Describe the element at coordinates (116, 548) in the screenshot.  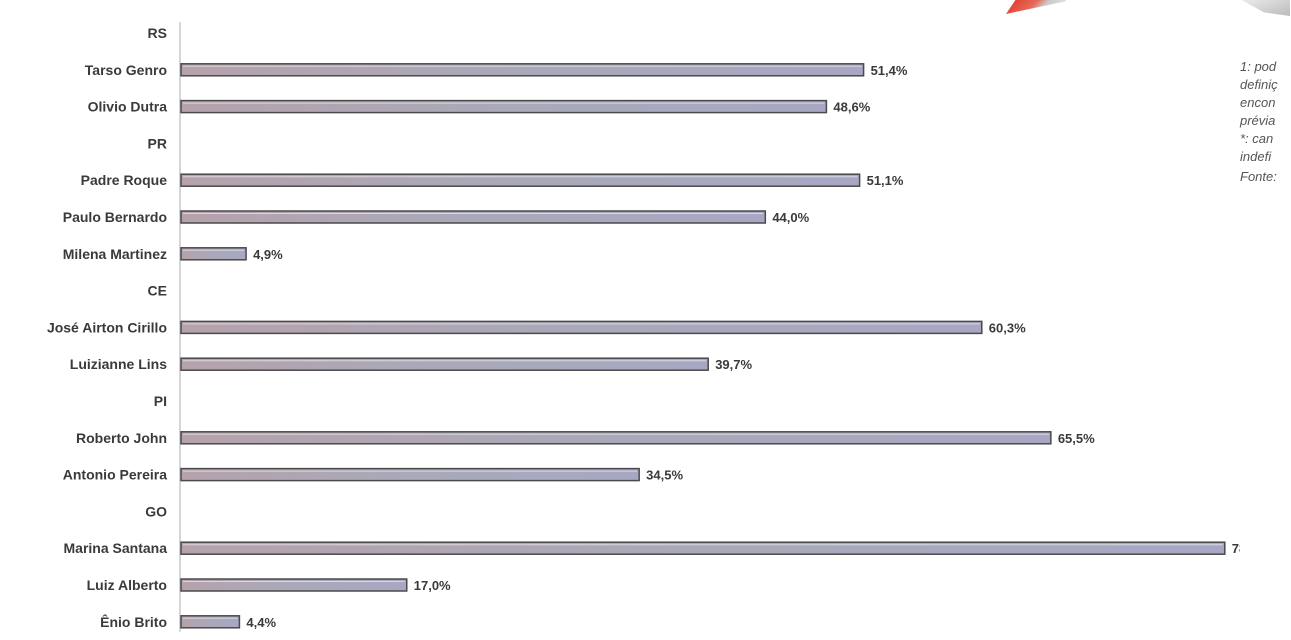
I see `candidate-label-marina-santana: Marina Santana` at that location.